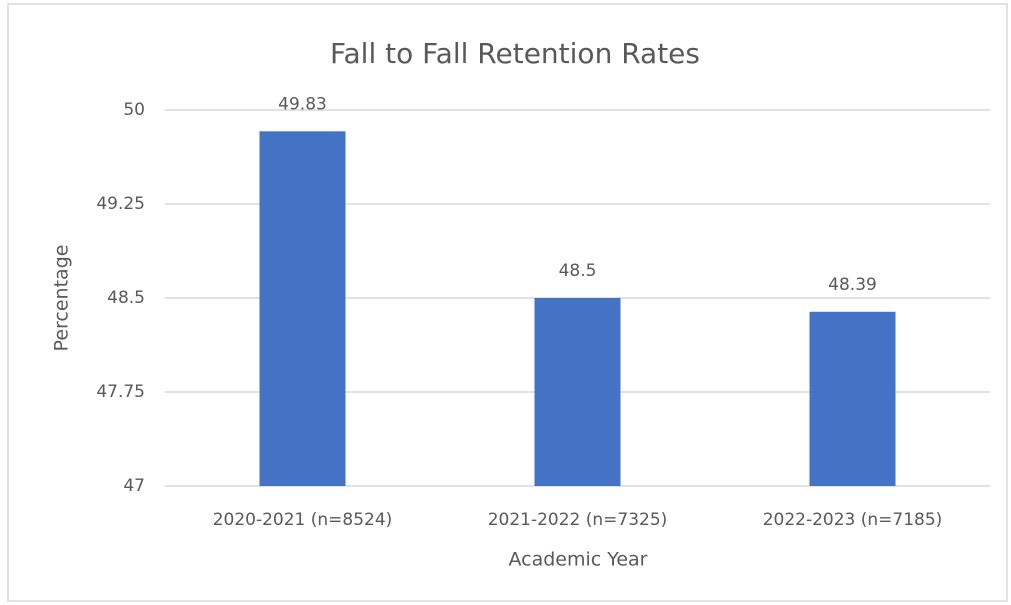  Describe the element at coordinates (126, 298) in the screenshot. I see `y-tick-label: 48.5` at that location.